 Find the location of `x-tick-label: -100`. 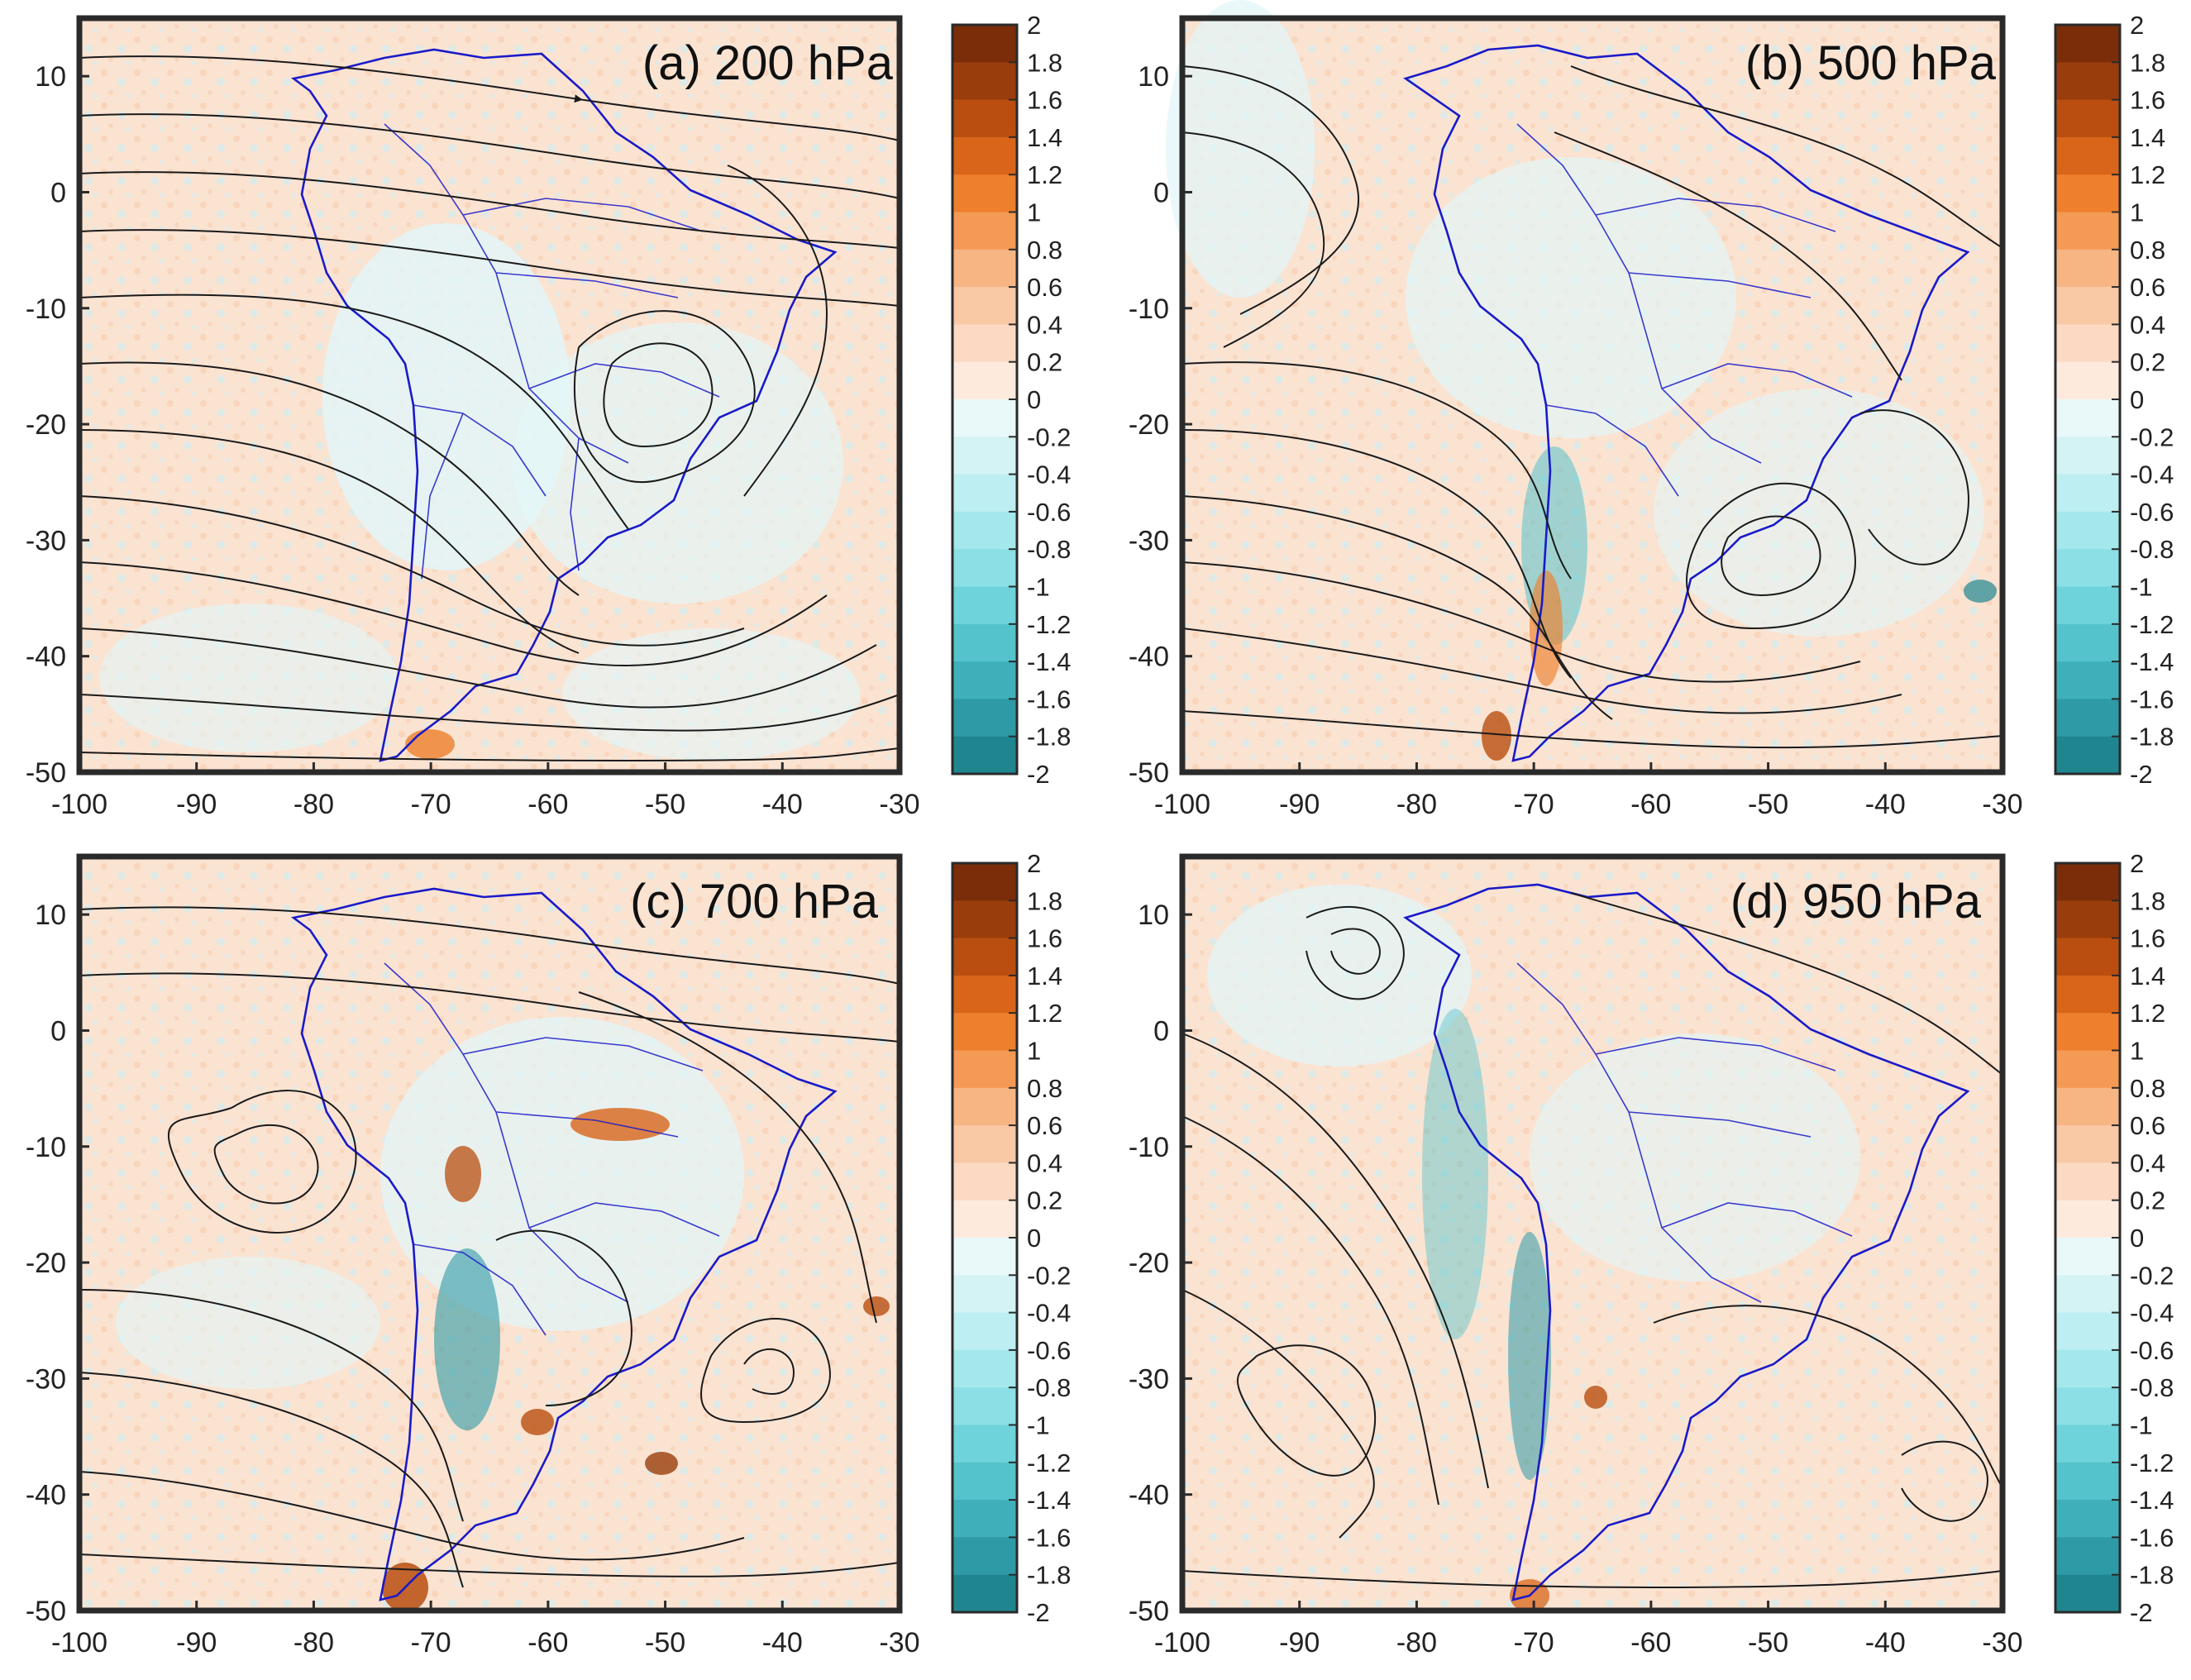

x-tick-label: -100 is located at coordinates (1182, 804).